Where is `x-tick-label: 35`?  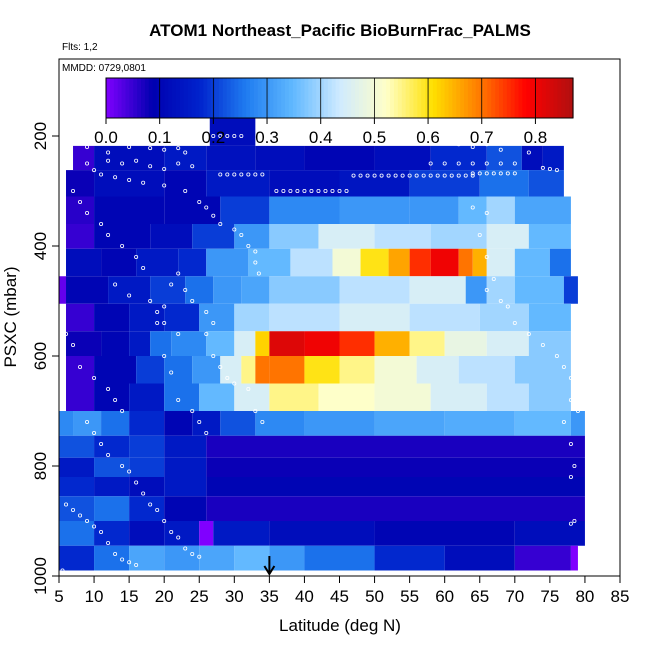
x-tick-label: 35 is located at coordinates (269, 596).